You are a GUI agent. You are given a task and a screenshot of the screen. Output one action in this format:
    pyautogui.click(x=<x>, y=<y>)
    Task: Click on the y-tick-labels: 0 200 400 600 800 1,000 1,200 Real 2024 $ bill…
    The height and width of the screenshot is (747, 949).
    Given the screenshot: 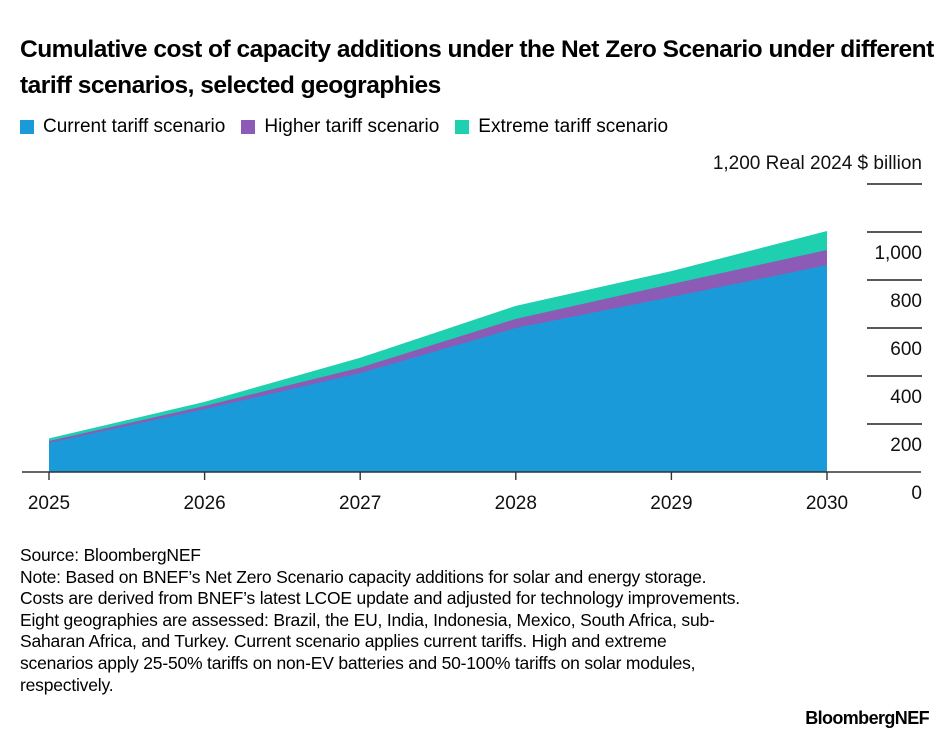 What is the action you would take?
    pyautogui.click(x=817, y=328)
    